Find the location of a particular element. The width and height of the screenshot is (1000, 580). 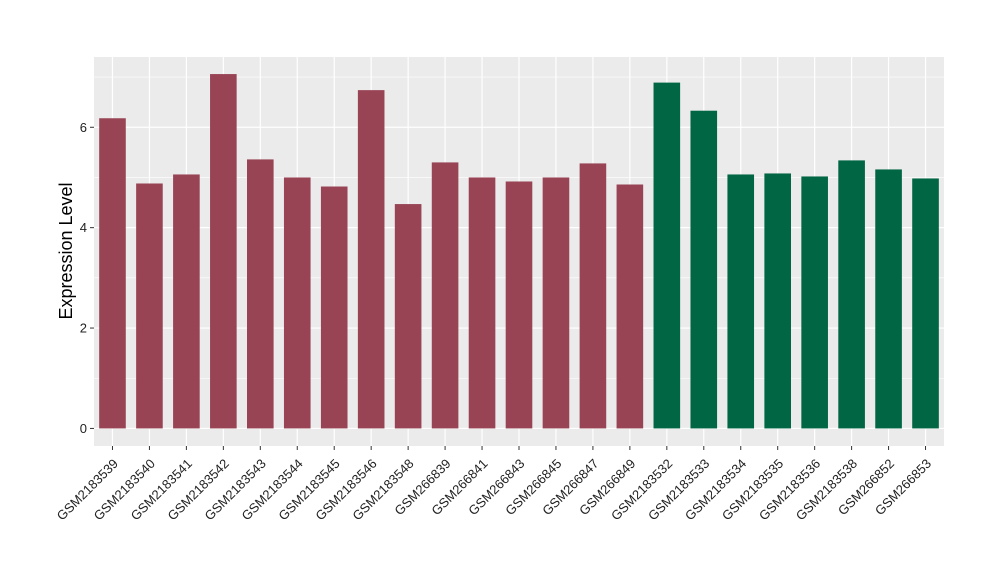

y-tick-label: 2 is located at coordinates (83, 328).